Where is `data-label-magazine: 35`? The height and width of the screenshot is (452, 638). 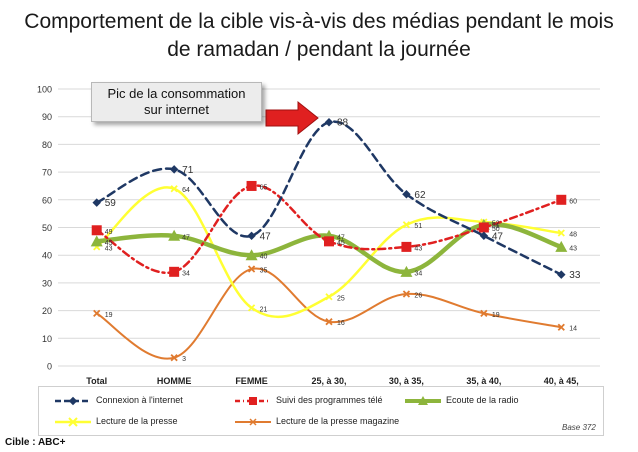
data-label-magazine: 35 is located at coordinates (264, 271).